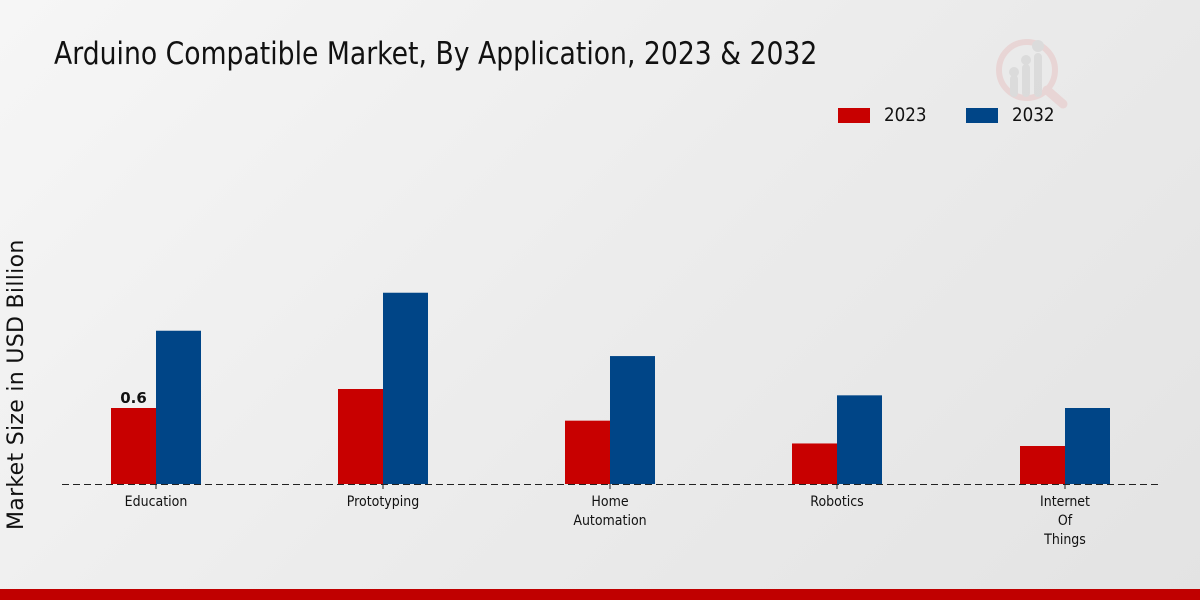 The width and height of the screenshot is (1200, 600). What do you see at coordinates (1042, 465) in the screenshot?
I see `bar-2023-internet-of-things` at bounding box center [1042, 465].